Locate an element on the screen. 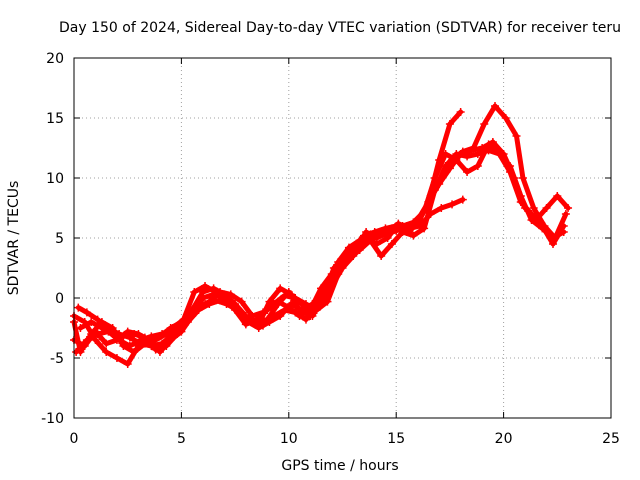  y-axis-label: SDTVAR / TECUs is located at coordinates (14, 238).